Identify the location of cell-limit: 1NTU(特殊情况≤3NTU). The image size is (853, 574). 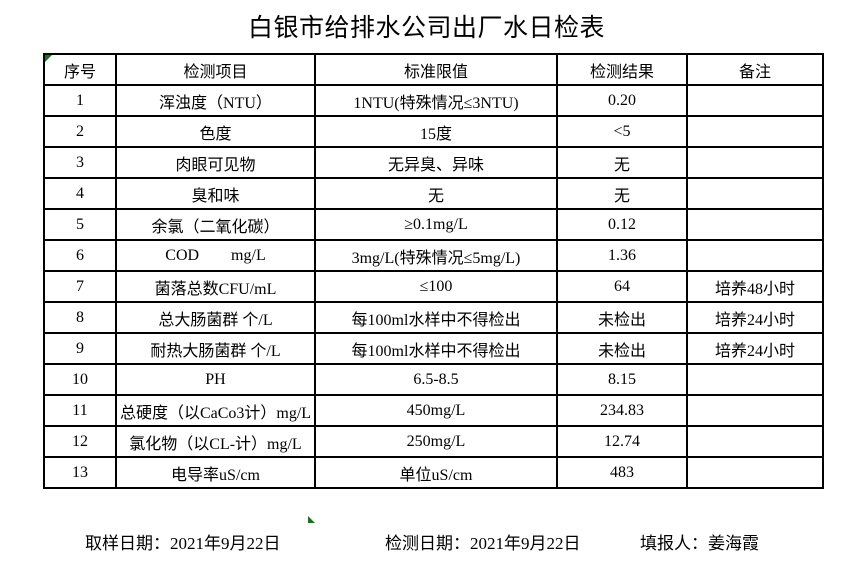
(436, 100).